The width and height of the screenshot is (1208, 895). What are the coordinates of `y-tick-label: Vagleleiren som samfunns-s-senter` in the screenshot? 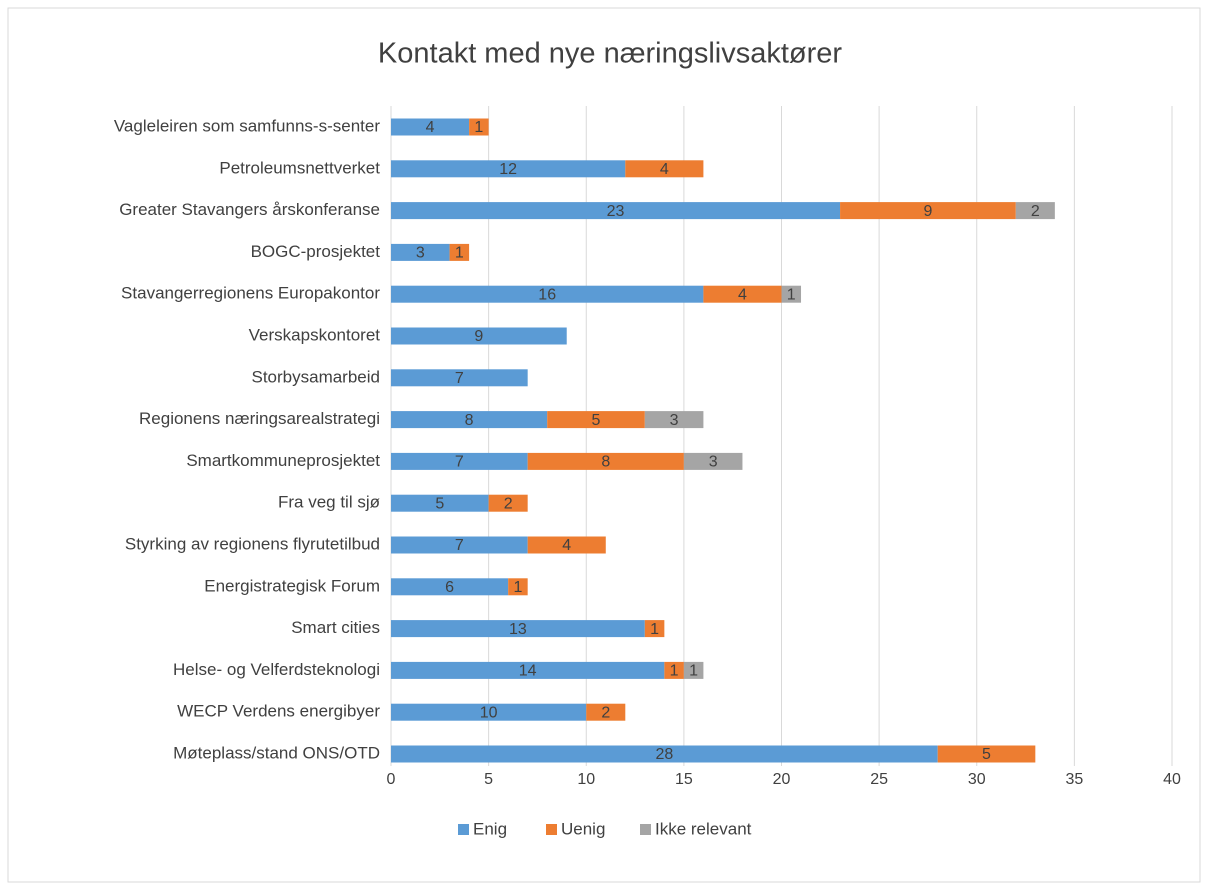 It's located at (247, 125).